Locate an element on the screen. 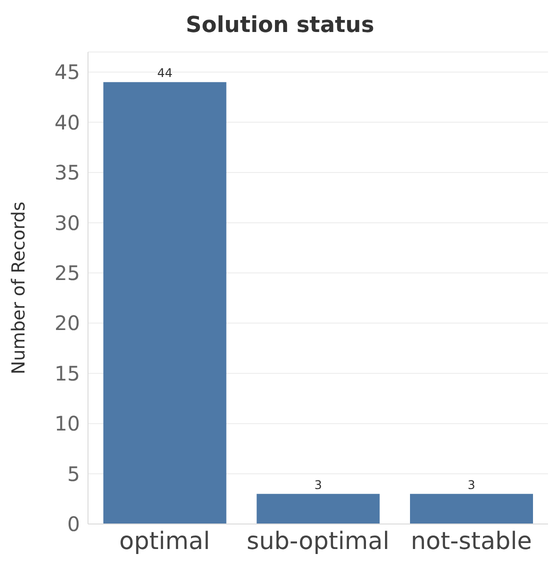 The width and height of the screenshot is (560, 578). x-tick-label: not-stable is located at coordinates (471, 541).